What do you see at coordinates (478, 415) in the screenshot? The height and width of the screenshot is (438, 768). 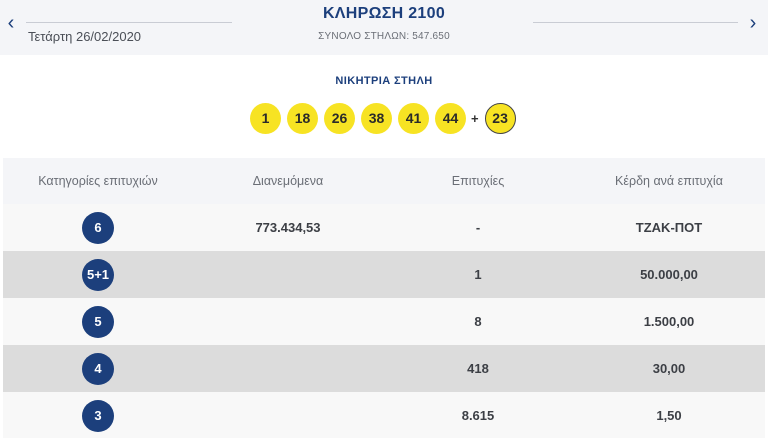 I see `winners-cell: 8.615` at bounding box center [478, 415].